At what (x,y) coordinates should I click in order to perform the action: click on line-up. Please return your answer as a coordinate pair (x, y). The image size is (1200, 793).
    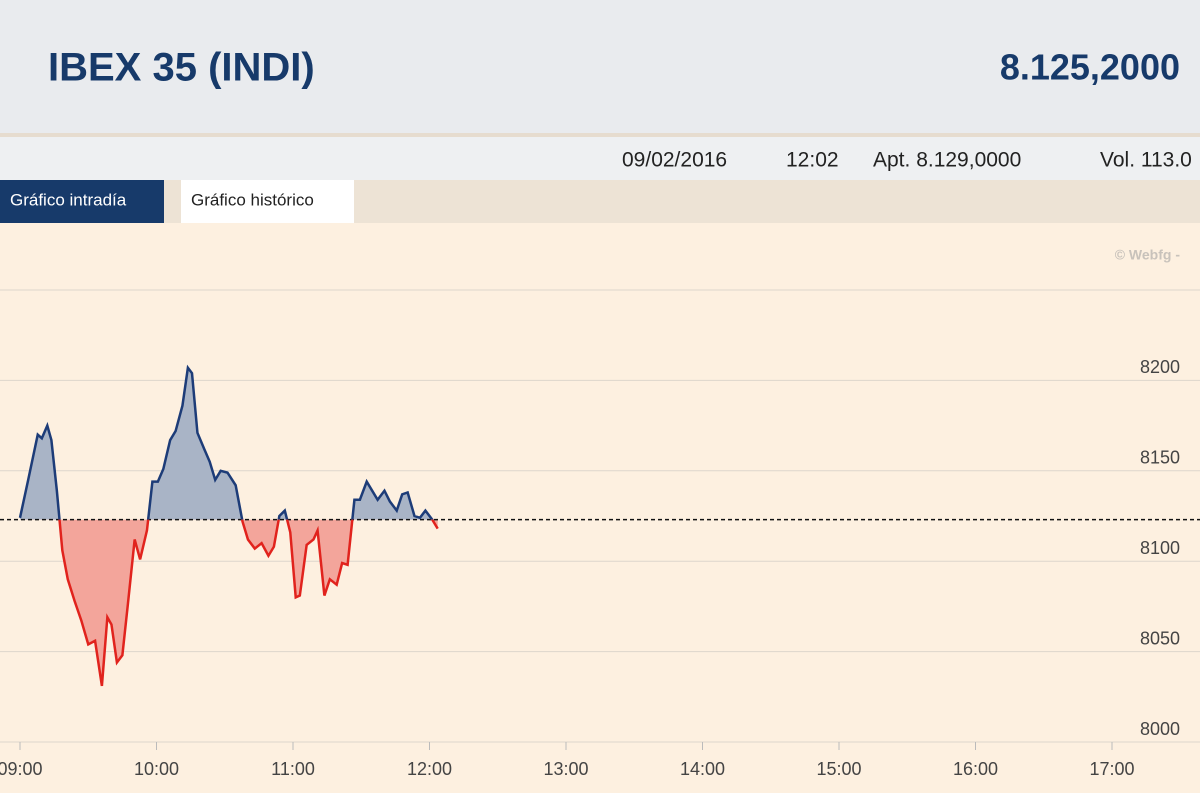
    Looking at the image, I should click on (226, 442).